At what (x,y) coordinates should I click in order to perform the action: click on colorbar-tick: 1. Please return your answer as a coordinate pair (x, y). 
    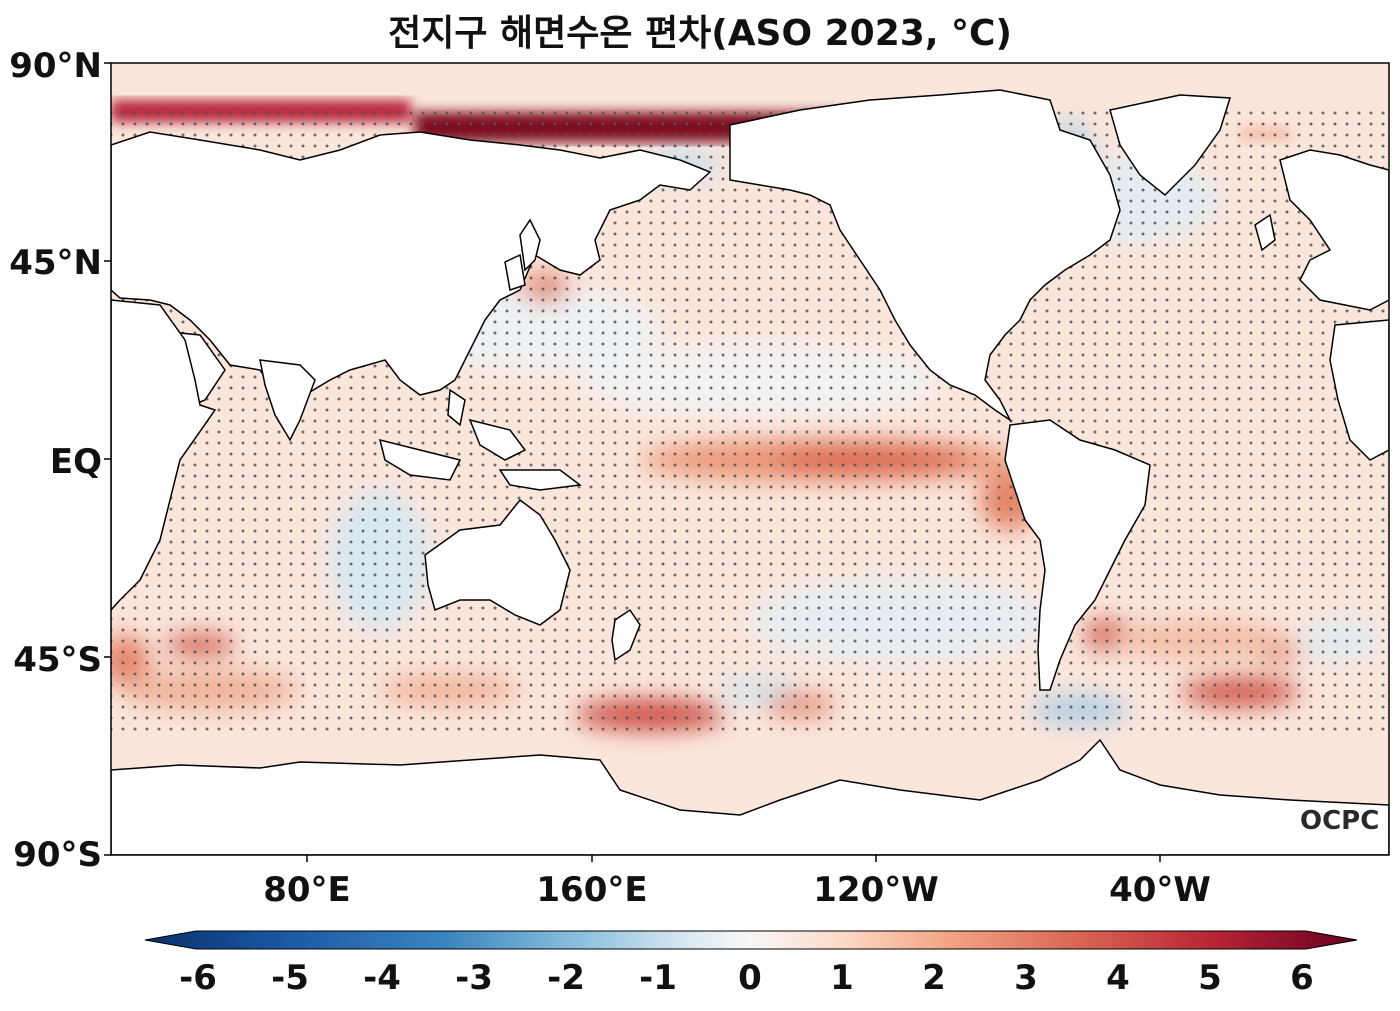
    Looking at the image, I should click on (842, 978).